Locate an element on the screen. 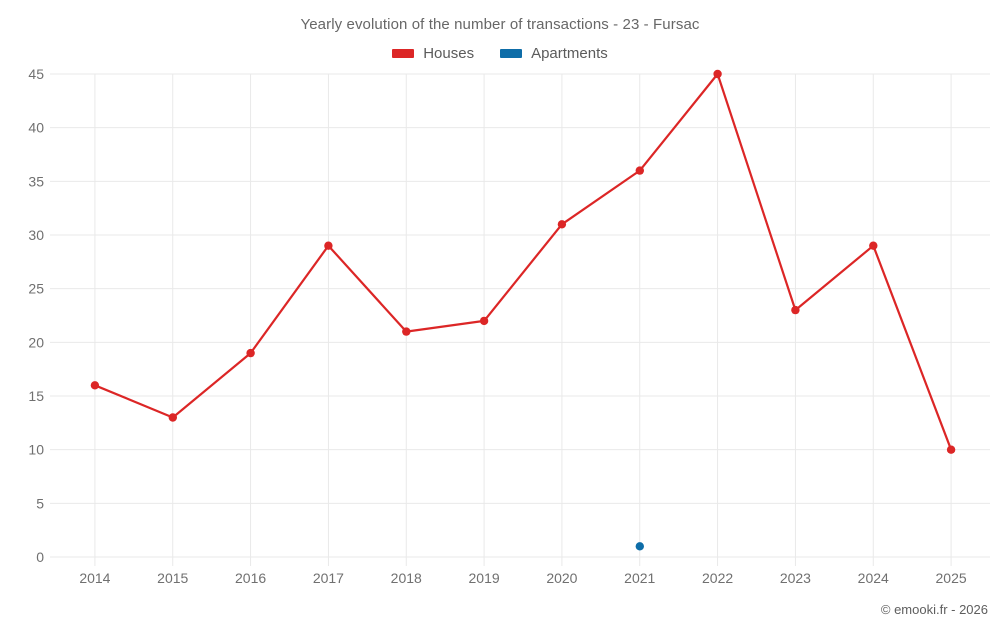 The image size is (1000, 625). x-axis-tick-label: 2025 is located at coordinates (951, 578).